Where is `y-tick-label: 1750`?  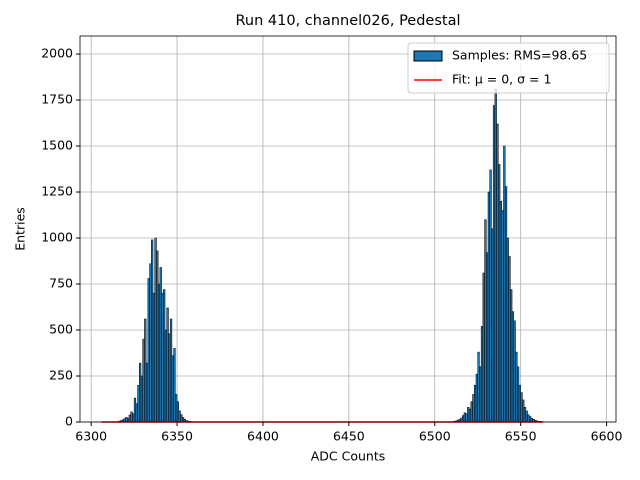 y-tick-label: 1750 is located at coordinates (57, 99).